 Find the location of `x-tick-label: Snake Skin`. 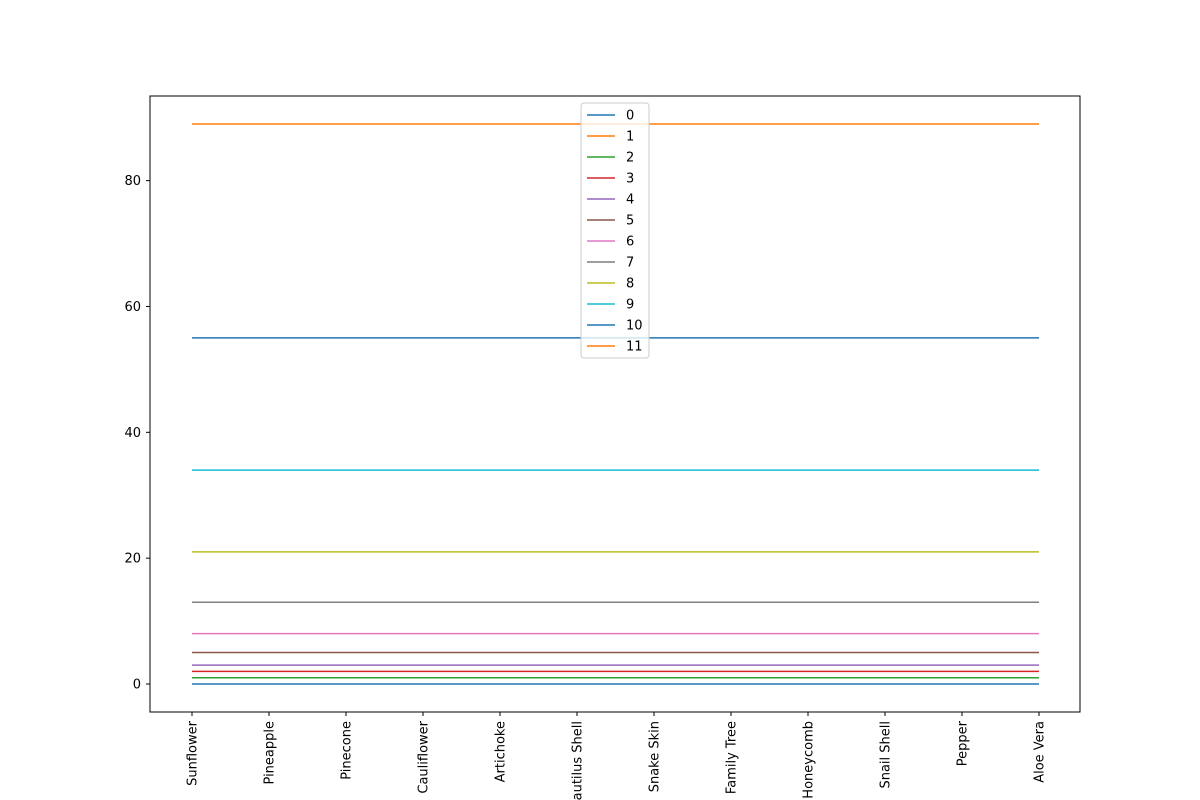

x-tick-label: Snake Skin is located at coordinates (655, 756).